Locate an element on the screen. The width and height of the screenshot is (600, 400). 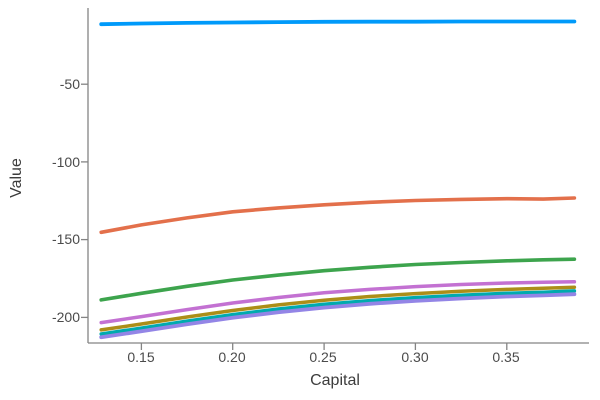
x-tick-label: 0.30 is located at coordinates (415, 357).